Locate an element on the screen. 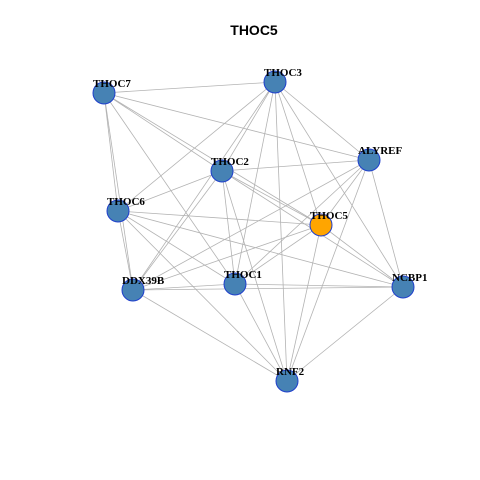 This screenshot has width=480, height=480. node-label: THOC7 is located at coordinates (112, 84).